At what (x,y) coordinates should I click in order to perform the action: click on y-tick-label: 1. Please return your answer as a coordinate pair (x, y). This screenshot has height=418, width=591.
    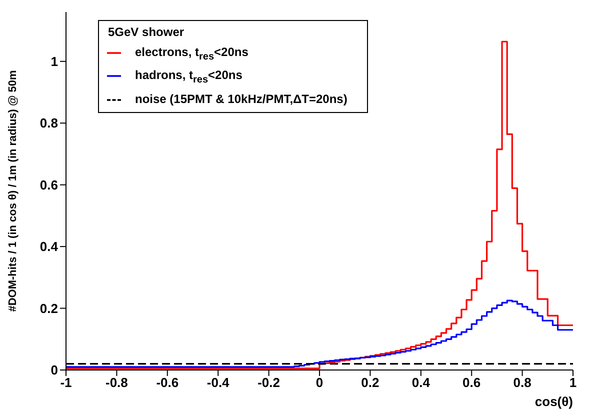
    Looking at the image, I should click on (54, 61).